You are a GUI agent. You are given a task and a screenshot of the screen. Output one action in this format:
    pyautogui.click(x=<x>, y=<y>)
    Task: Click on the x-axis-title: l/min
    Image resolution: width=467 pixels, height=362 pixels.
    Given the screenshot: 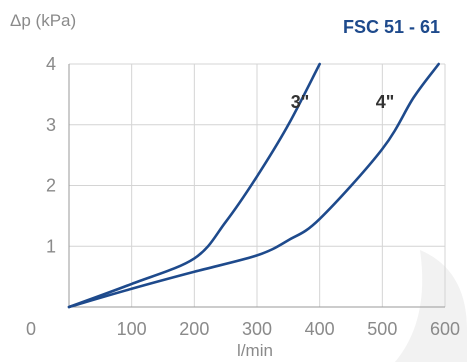 What is the action you would take?
    pyautogui.click(x=255, y=350)
    